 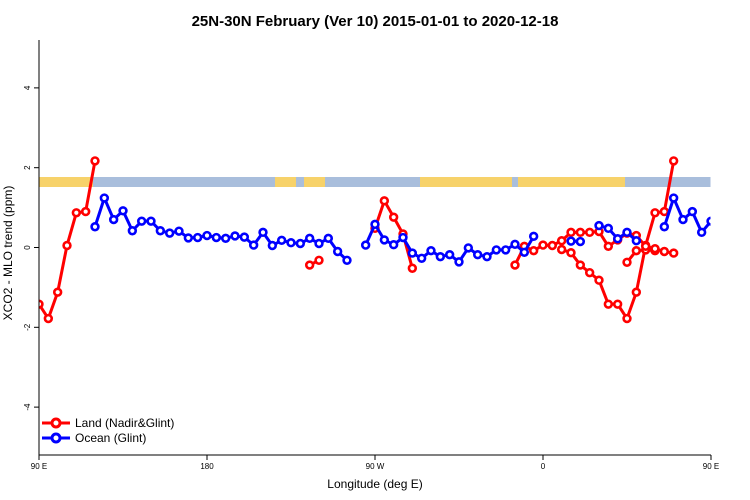 What do you see at coordinates (27, 167) in the screenshot?
I see `y-tick-label: 2` at bounding box center [27, 167].